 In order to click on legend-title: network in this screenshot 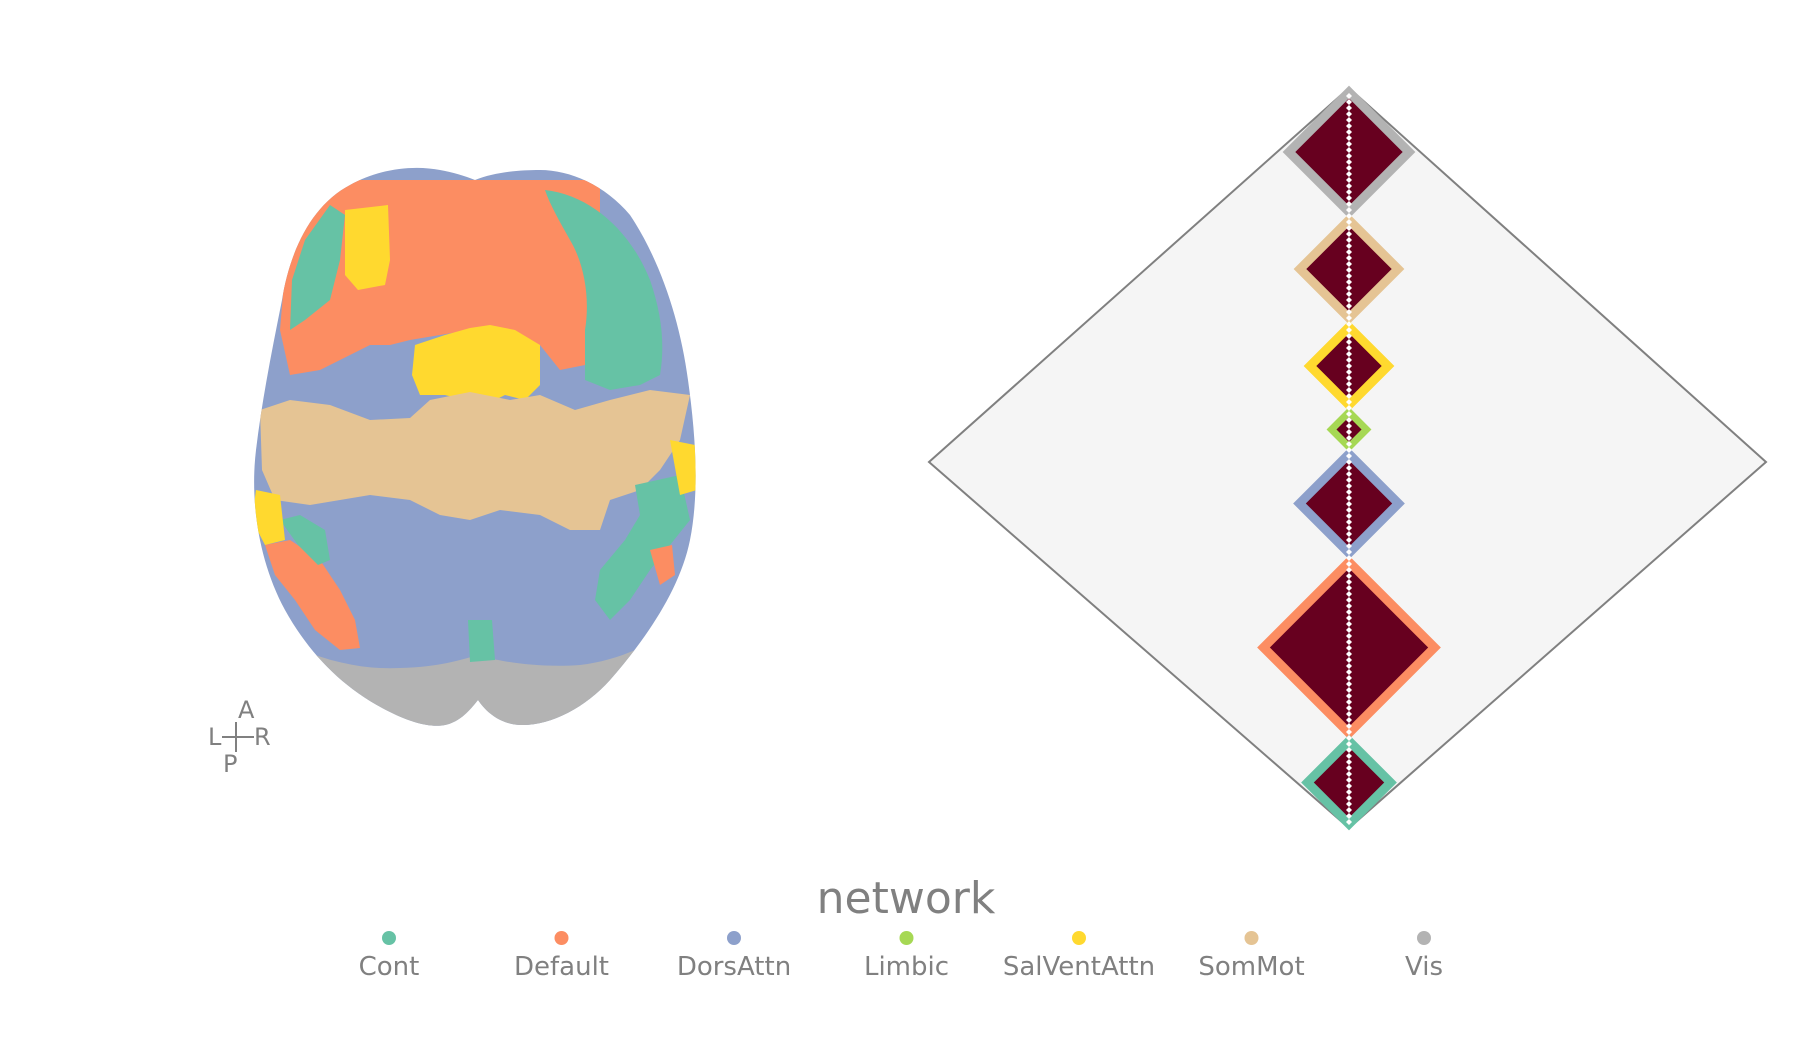, I will do `click(906, 898)`.